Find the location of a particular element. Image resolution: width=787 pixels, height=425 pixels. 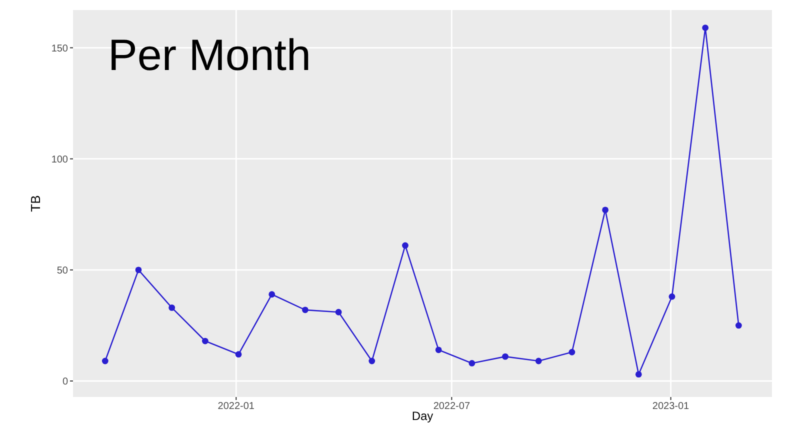

y-tick-label: 0 is located at coordinates (65, 382).